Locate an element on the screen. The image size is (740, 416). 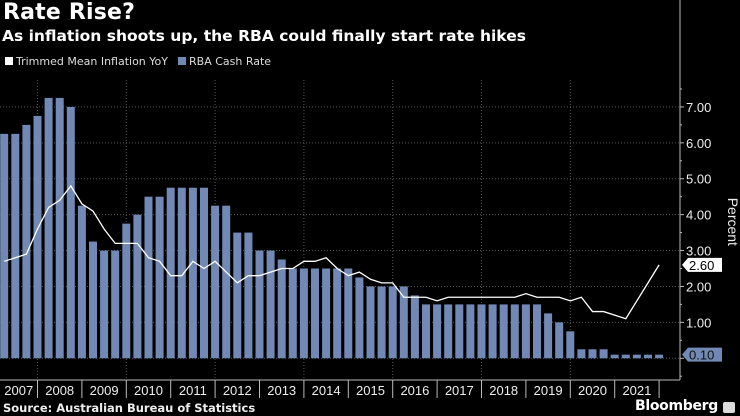
x-tick-label: 2008 is located at coordinates (59, 390).